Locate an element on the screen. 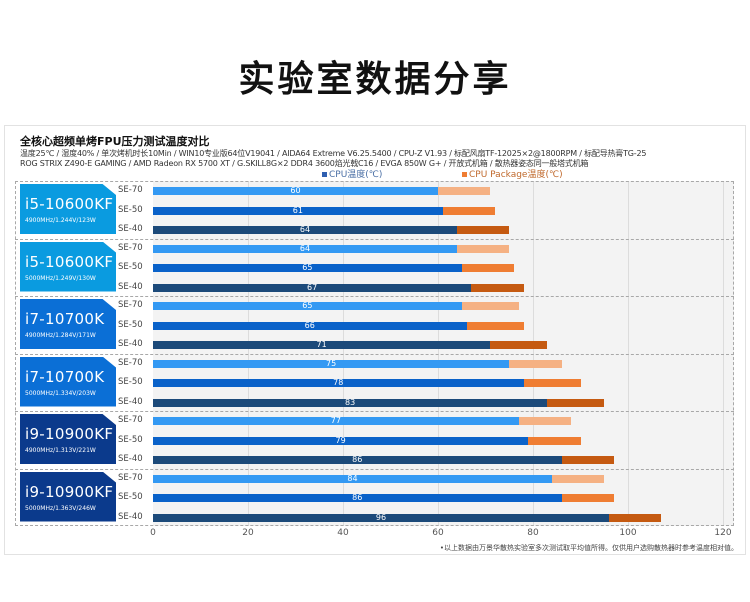  cpu-temp-value-label: 66 is located at coordinates (309, 325).